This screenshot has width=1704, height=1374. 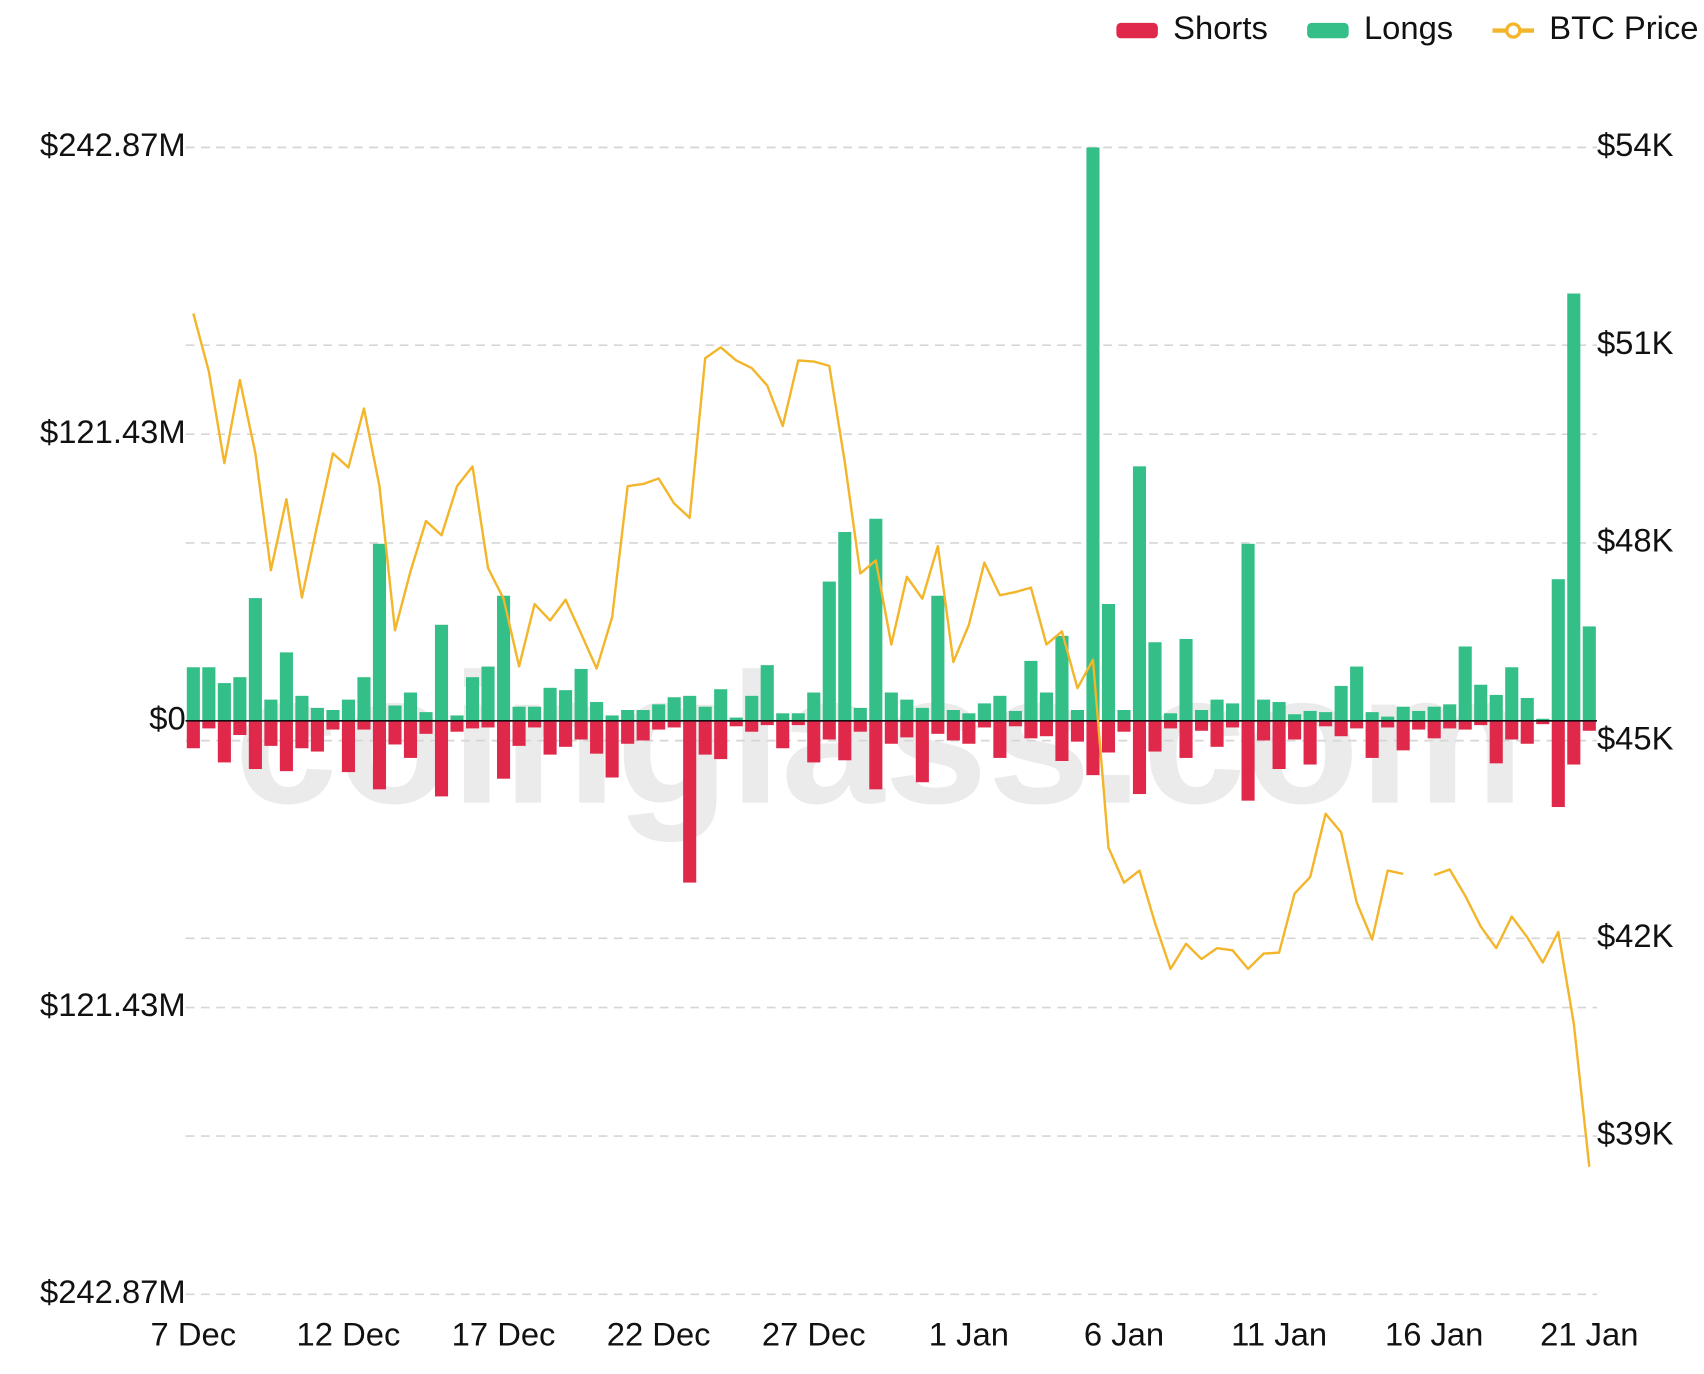 What do you see at coordinates (1220, 27) in the screenshot?
I see `legend-label: Shorts` at bounding box center [1220, 27].